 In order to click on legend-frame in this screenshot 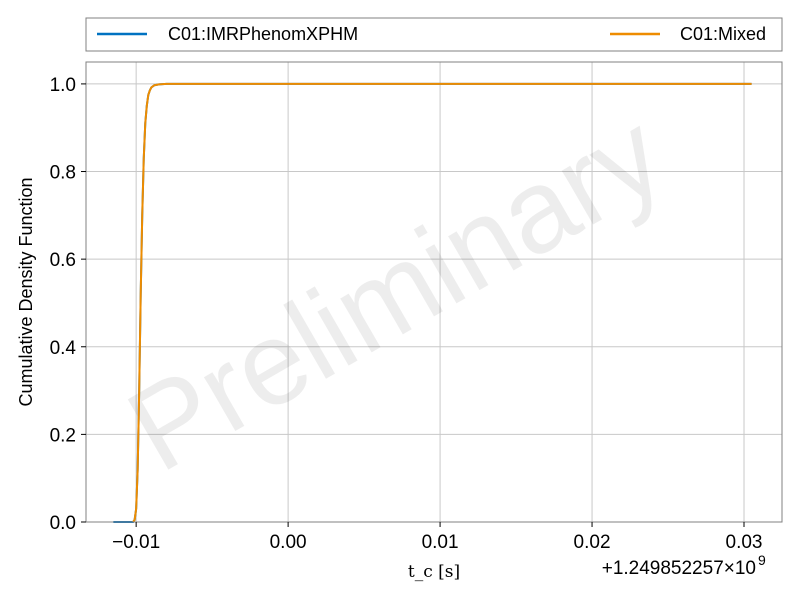, I will do `click(434, 34)`.